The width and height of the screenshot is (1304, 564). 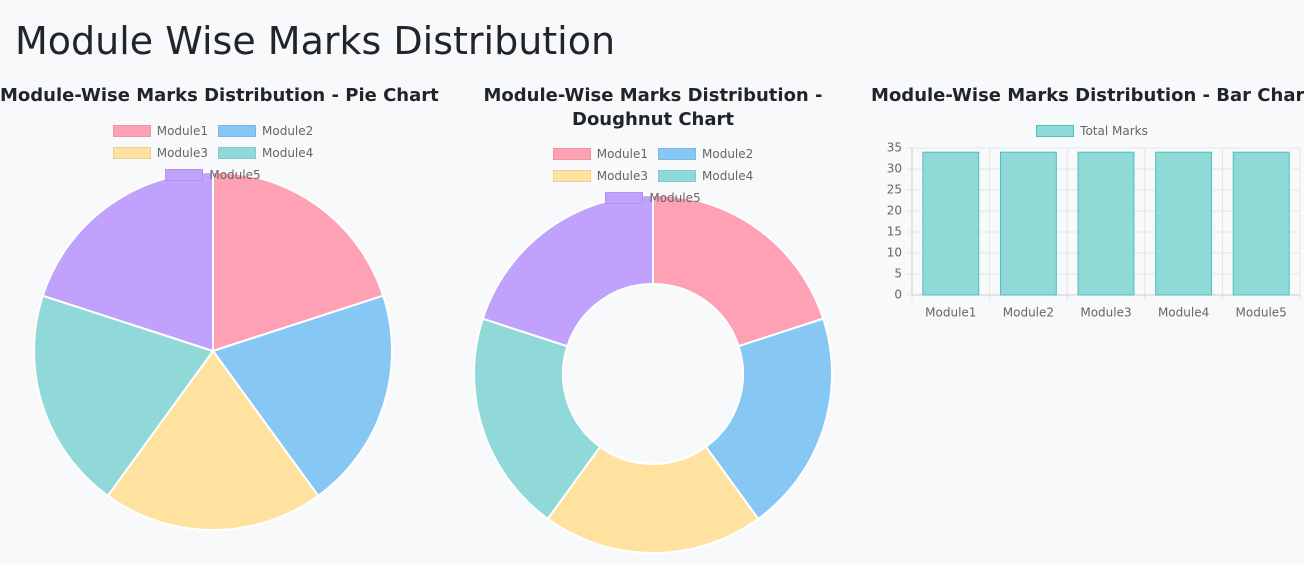 What do you see at coordinates (315, 41) in the screenshot?
I see `page-title: Module Wise Marks Distribution` at bounding box center [315, 41].